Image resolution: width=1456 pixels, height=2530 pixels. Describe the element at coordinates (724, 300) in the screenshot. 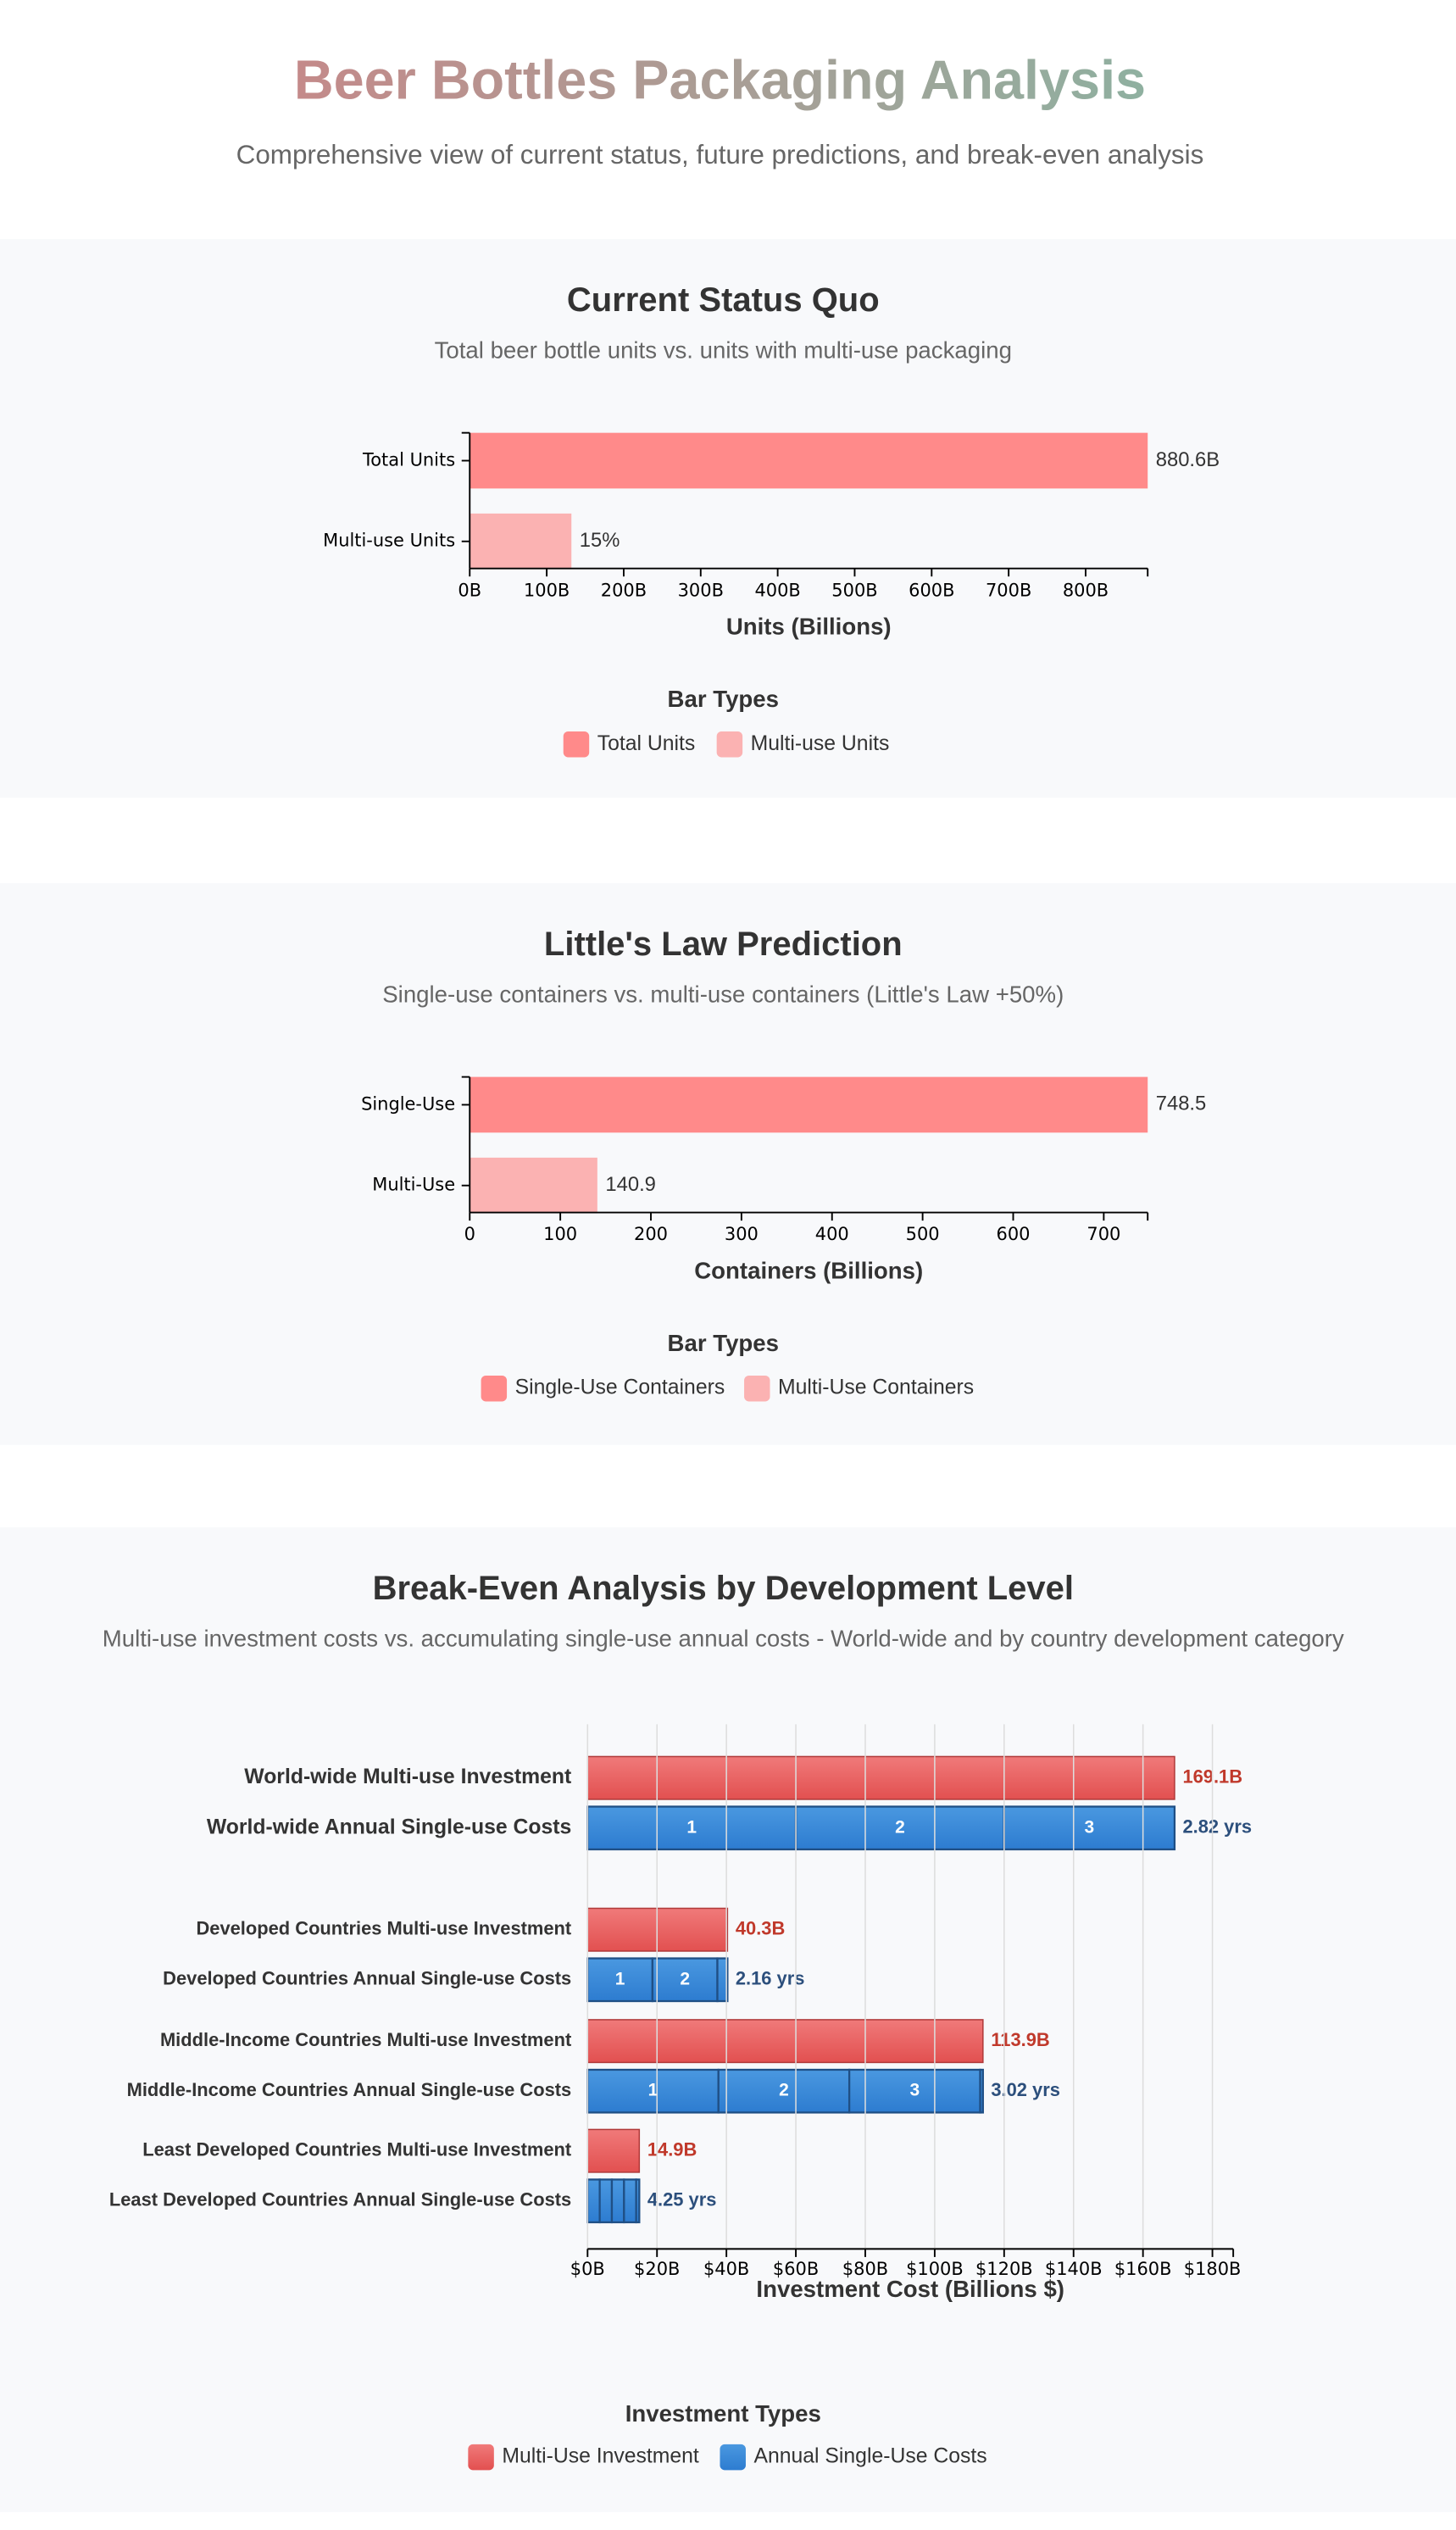

I see `chart-title: Current Status Quo` at that location.